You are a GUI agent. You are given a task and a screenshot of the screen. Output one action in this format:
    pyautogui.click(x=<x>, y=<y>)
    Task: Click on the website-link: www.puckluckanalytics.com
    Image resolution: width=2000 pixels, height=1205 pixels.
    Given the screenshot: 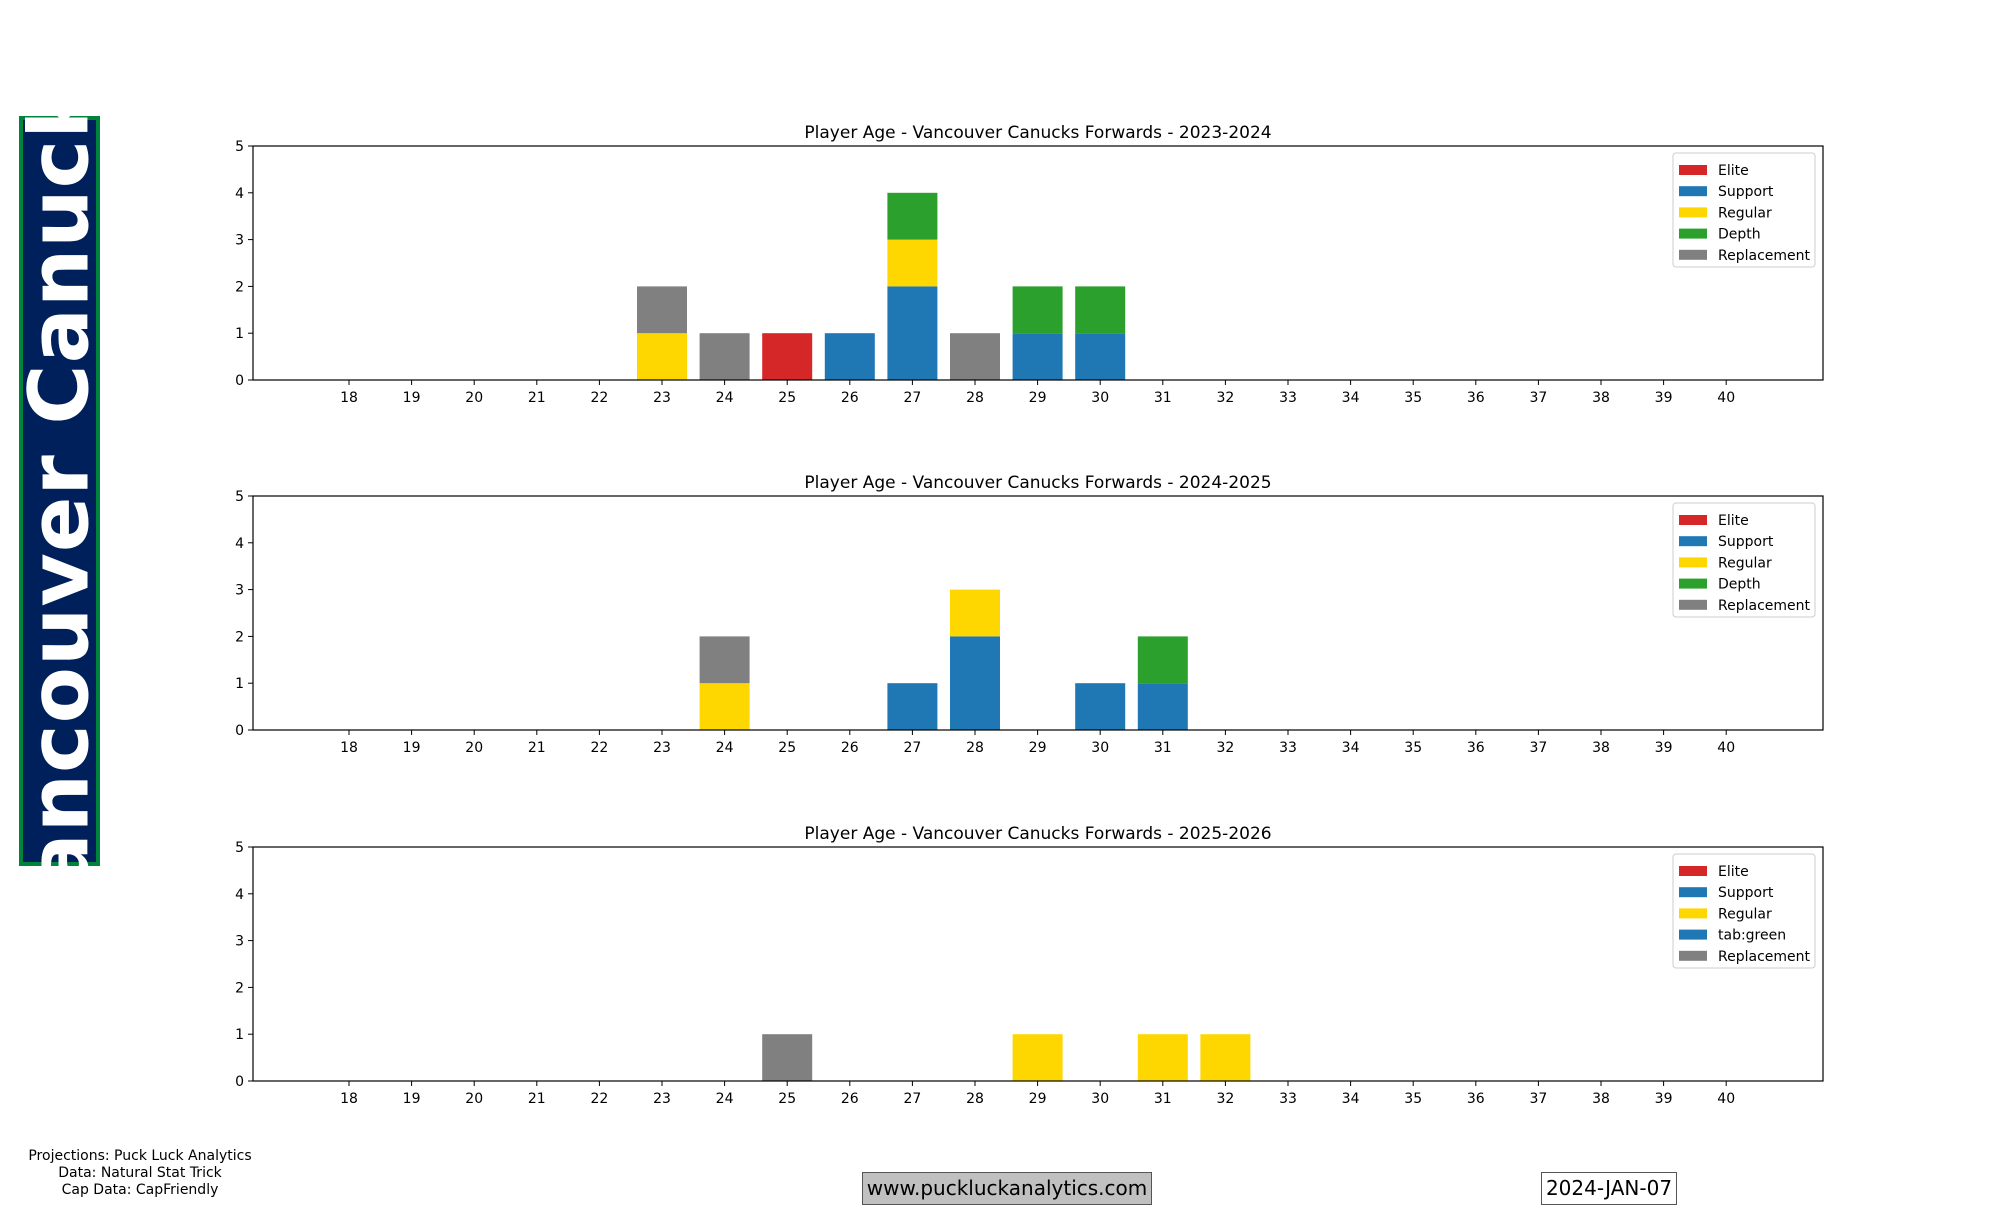 What is the action you would take?
    pyautogui.click(x=1007, y=1188)
    